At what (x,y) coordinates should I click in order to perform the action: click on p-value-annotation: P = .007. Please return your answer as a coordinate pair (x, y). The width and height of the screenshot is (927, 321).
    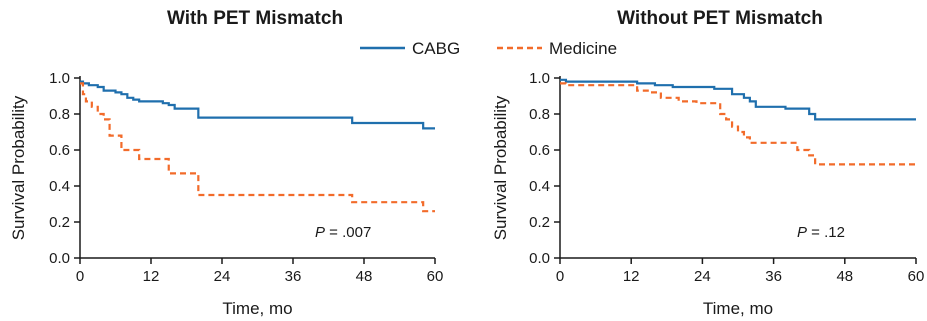
    Looking at the image, I should click on (343, 232).